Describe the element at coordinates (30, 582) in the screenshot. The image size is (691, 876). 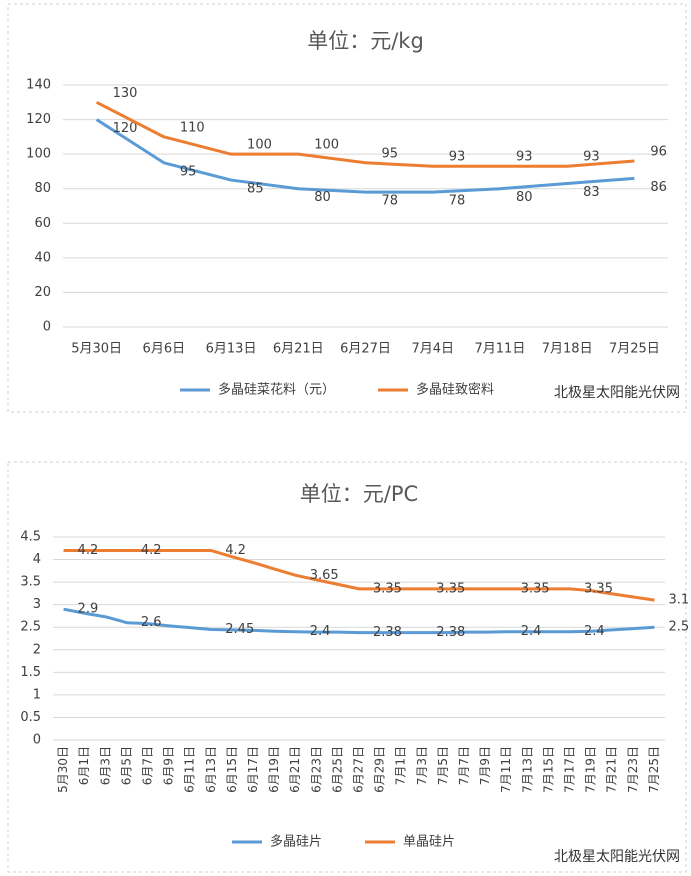
I see `y-tick-label: 3.5` at that location.